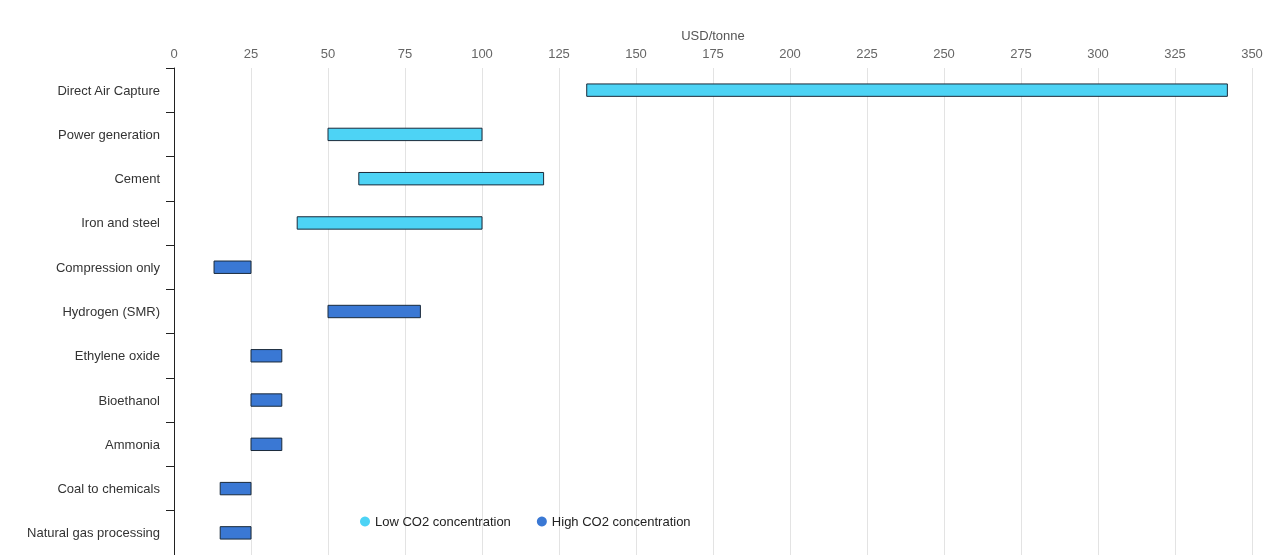 This screenshot has width=1268, height=555. Describe the element at coordinates (443, 521) in the screenshot. I see `legend-label: Low CO2 concentration` at that location.